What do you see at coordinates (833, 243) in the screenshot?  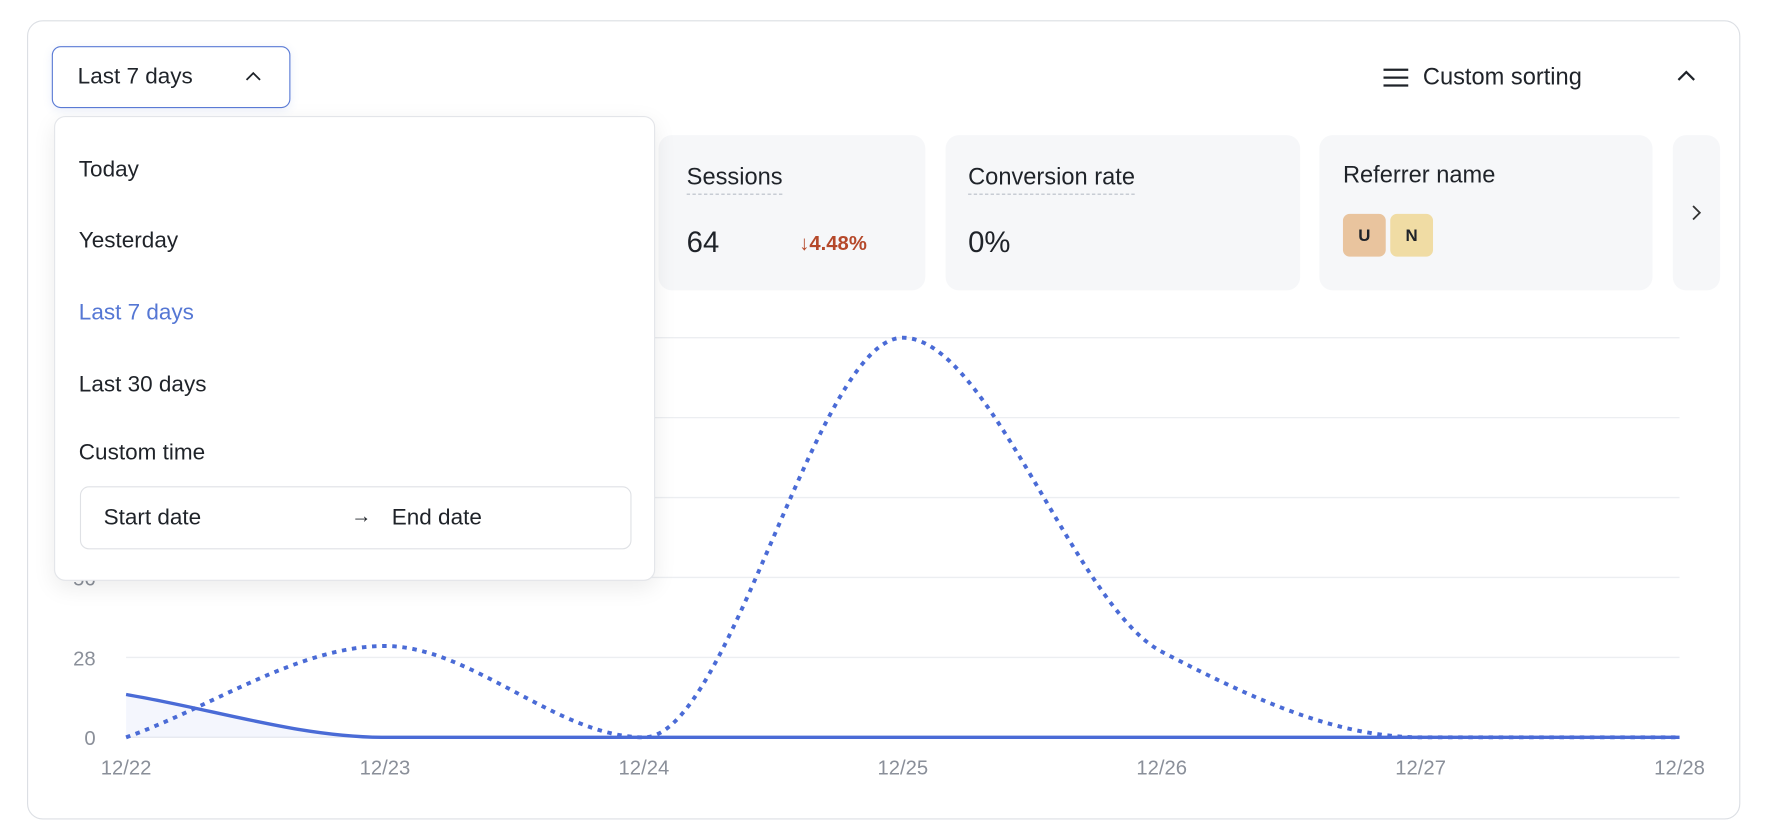 I see `metric-delta: ↓4.48%` at bounding box center [833, 243].